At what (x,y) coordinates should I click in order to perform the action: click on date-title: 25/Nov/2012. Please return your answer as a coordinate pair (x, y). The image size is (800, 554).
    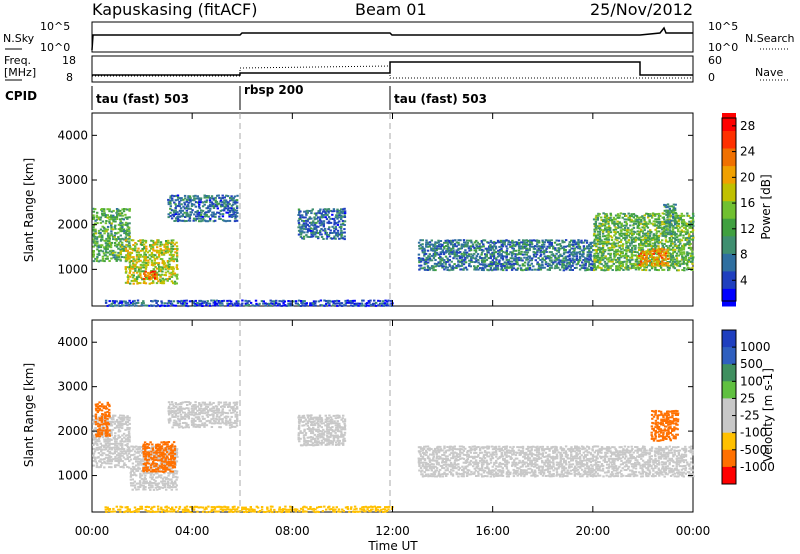
    Looking at the image, I should click on (642, 9).